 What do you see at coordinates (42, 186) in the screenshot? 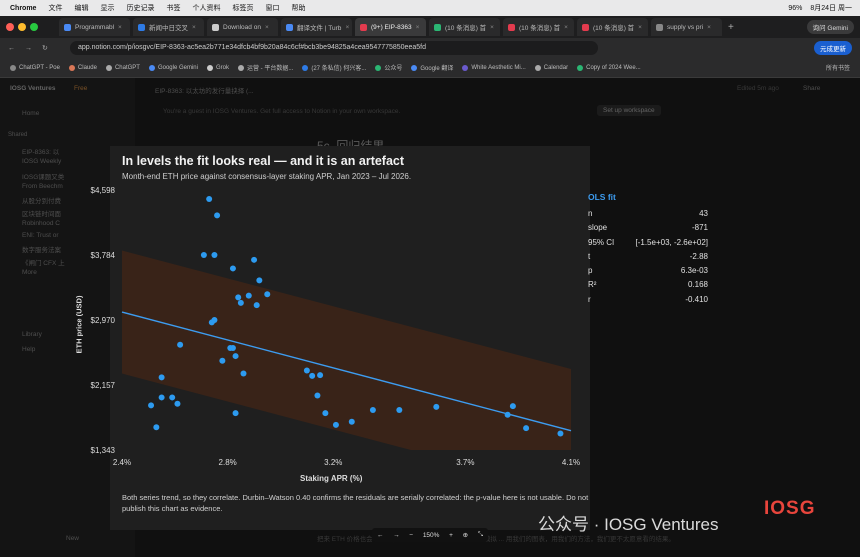
I see `sidebar-page-item: From Beechm` at bounding box center [42, 186].